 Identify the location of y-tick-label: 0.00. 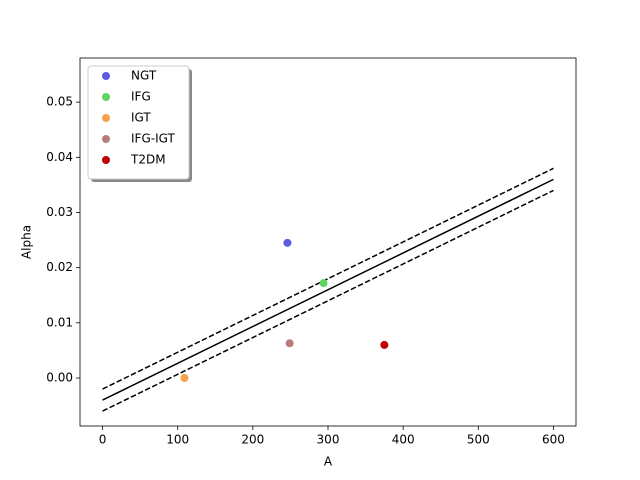
(59, 378).